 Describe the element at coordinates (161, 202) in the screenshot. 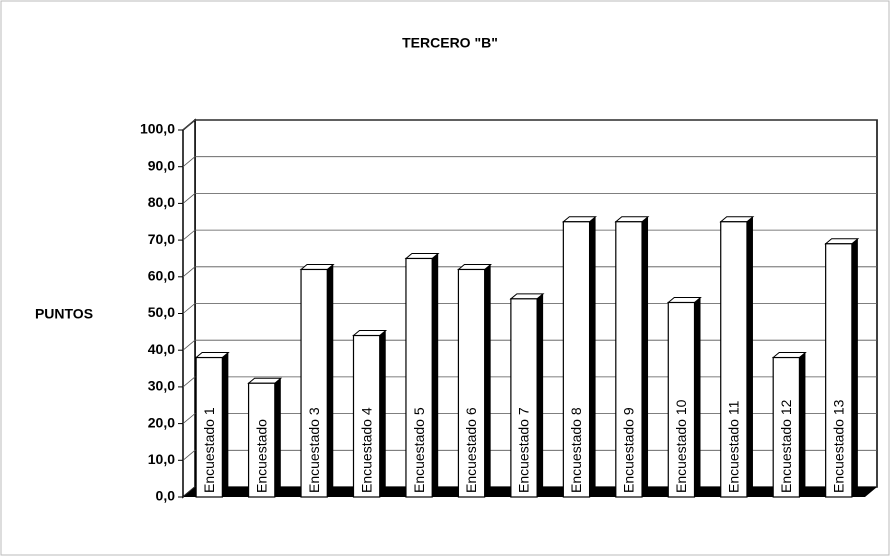

I see `y-tick-label: 80,0` at that location.